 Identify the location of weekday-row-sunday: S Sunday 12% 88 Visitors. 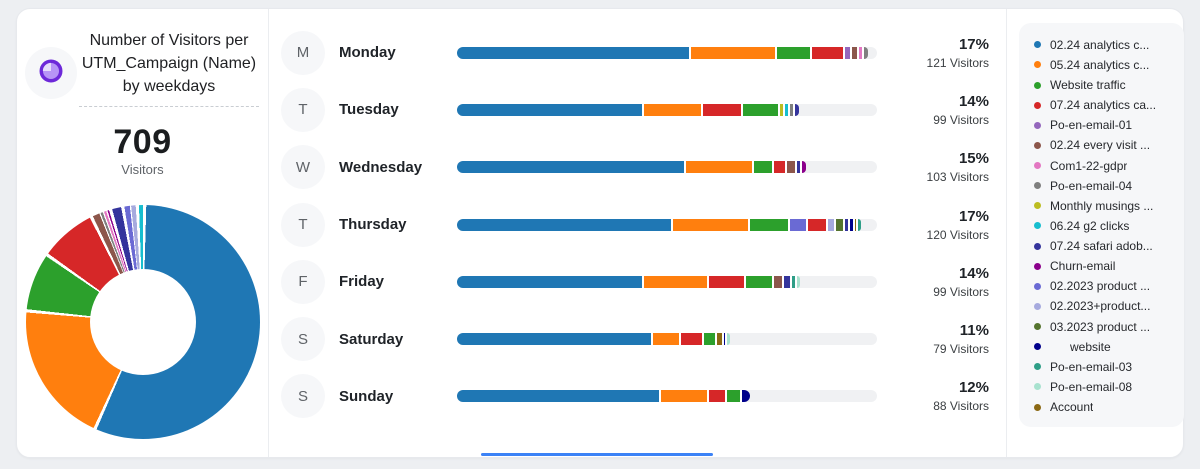
(637, 396).